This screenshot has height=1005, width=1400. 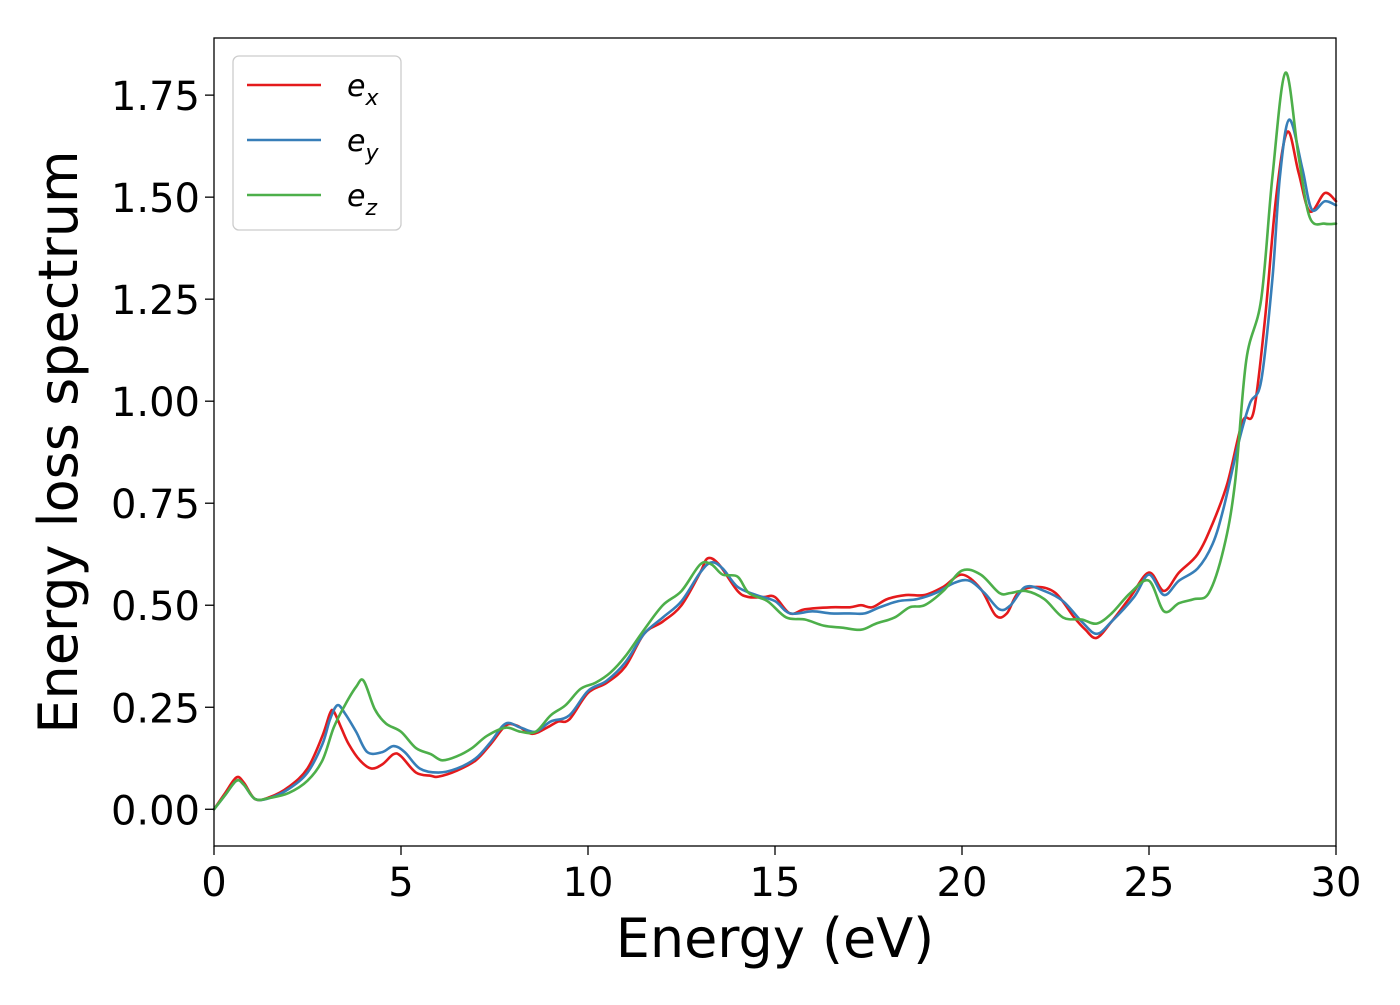 I want to click on y-tick-label: 0.50, so click(x=155, y=607).